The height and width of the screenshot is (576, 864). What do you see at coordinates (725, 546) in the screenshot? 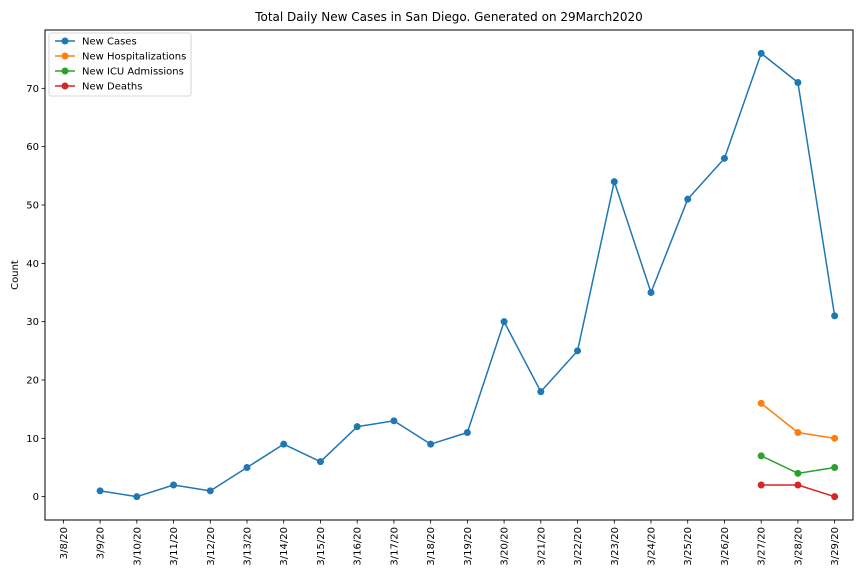
I see `x-tick-label: 3/26/20` at bounding box center [725, 546].